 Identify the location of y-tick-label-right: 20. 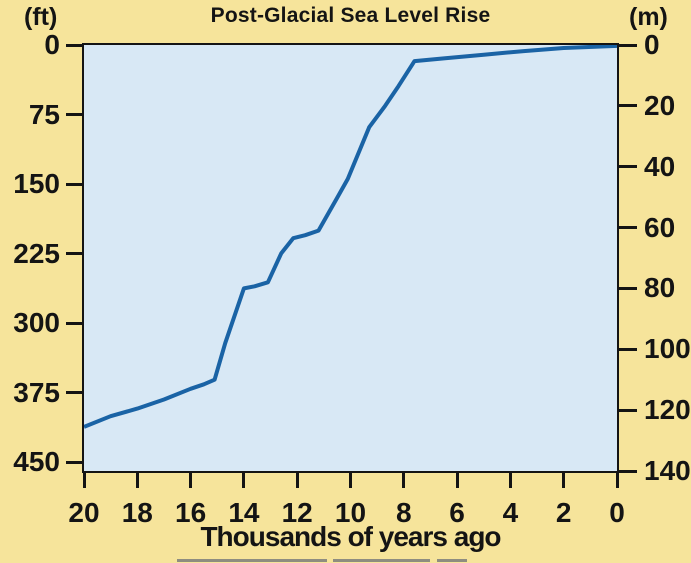
(660, 105).